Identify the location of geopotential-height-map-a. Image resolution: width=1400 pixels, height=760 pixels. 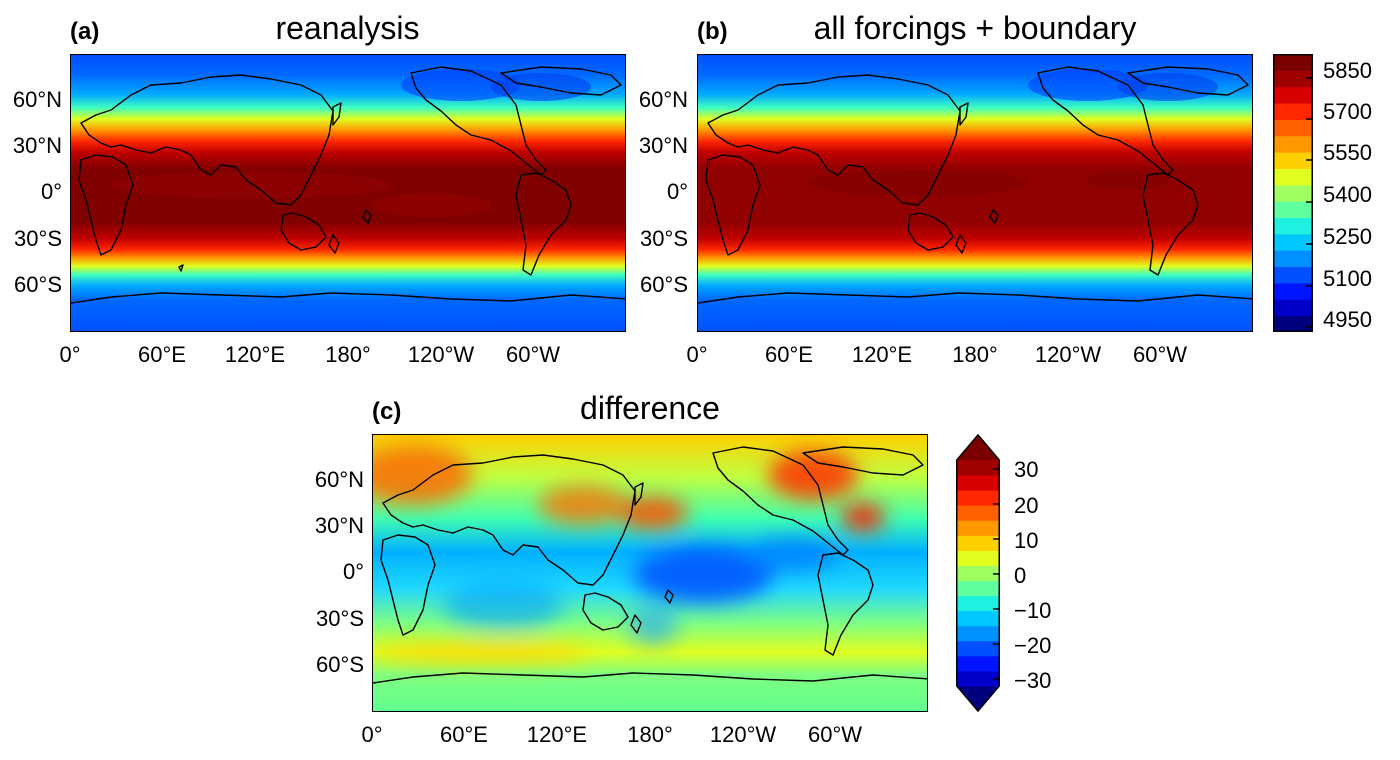
(348, 193).